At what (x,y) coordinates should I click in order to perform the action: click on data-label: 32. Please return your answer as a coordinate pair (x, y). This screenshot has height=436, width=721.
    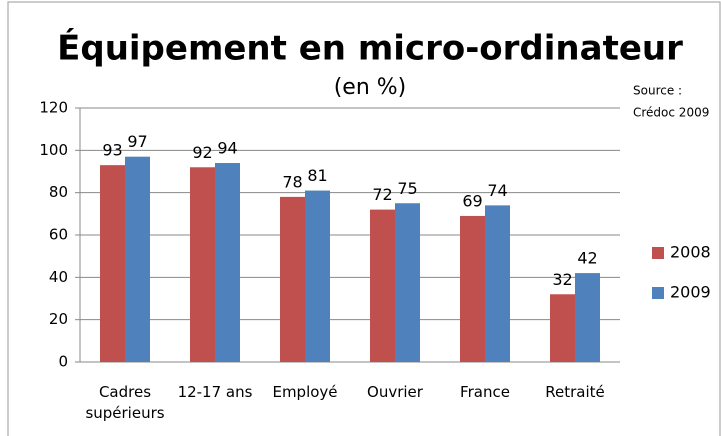
    Looking at the image, I should click on (562, 279).